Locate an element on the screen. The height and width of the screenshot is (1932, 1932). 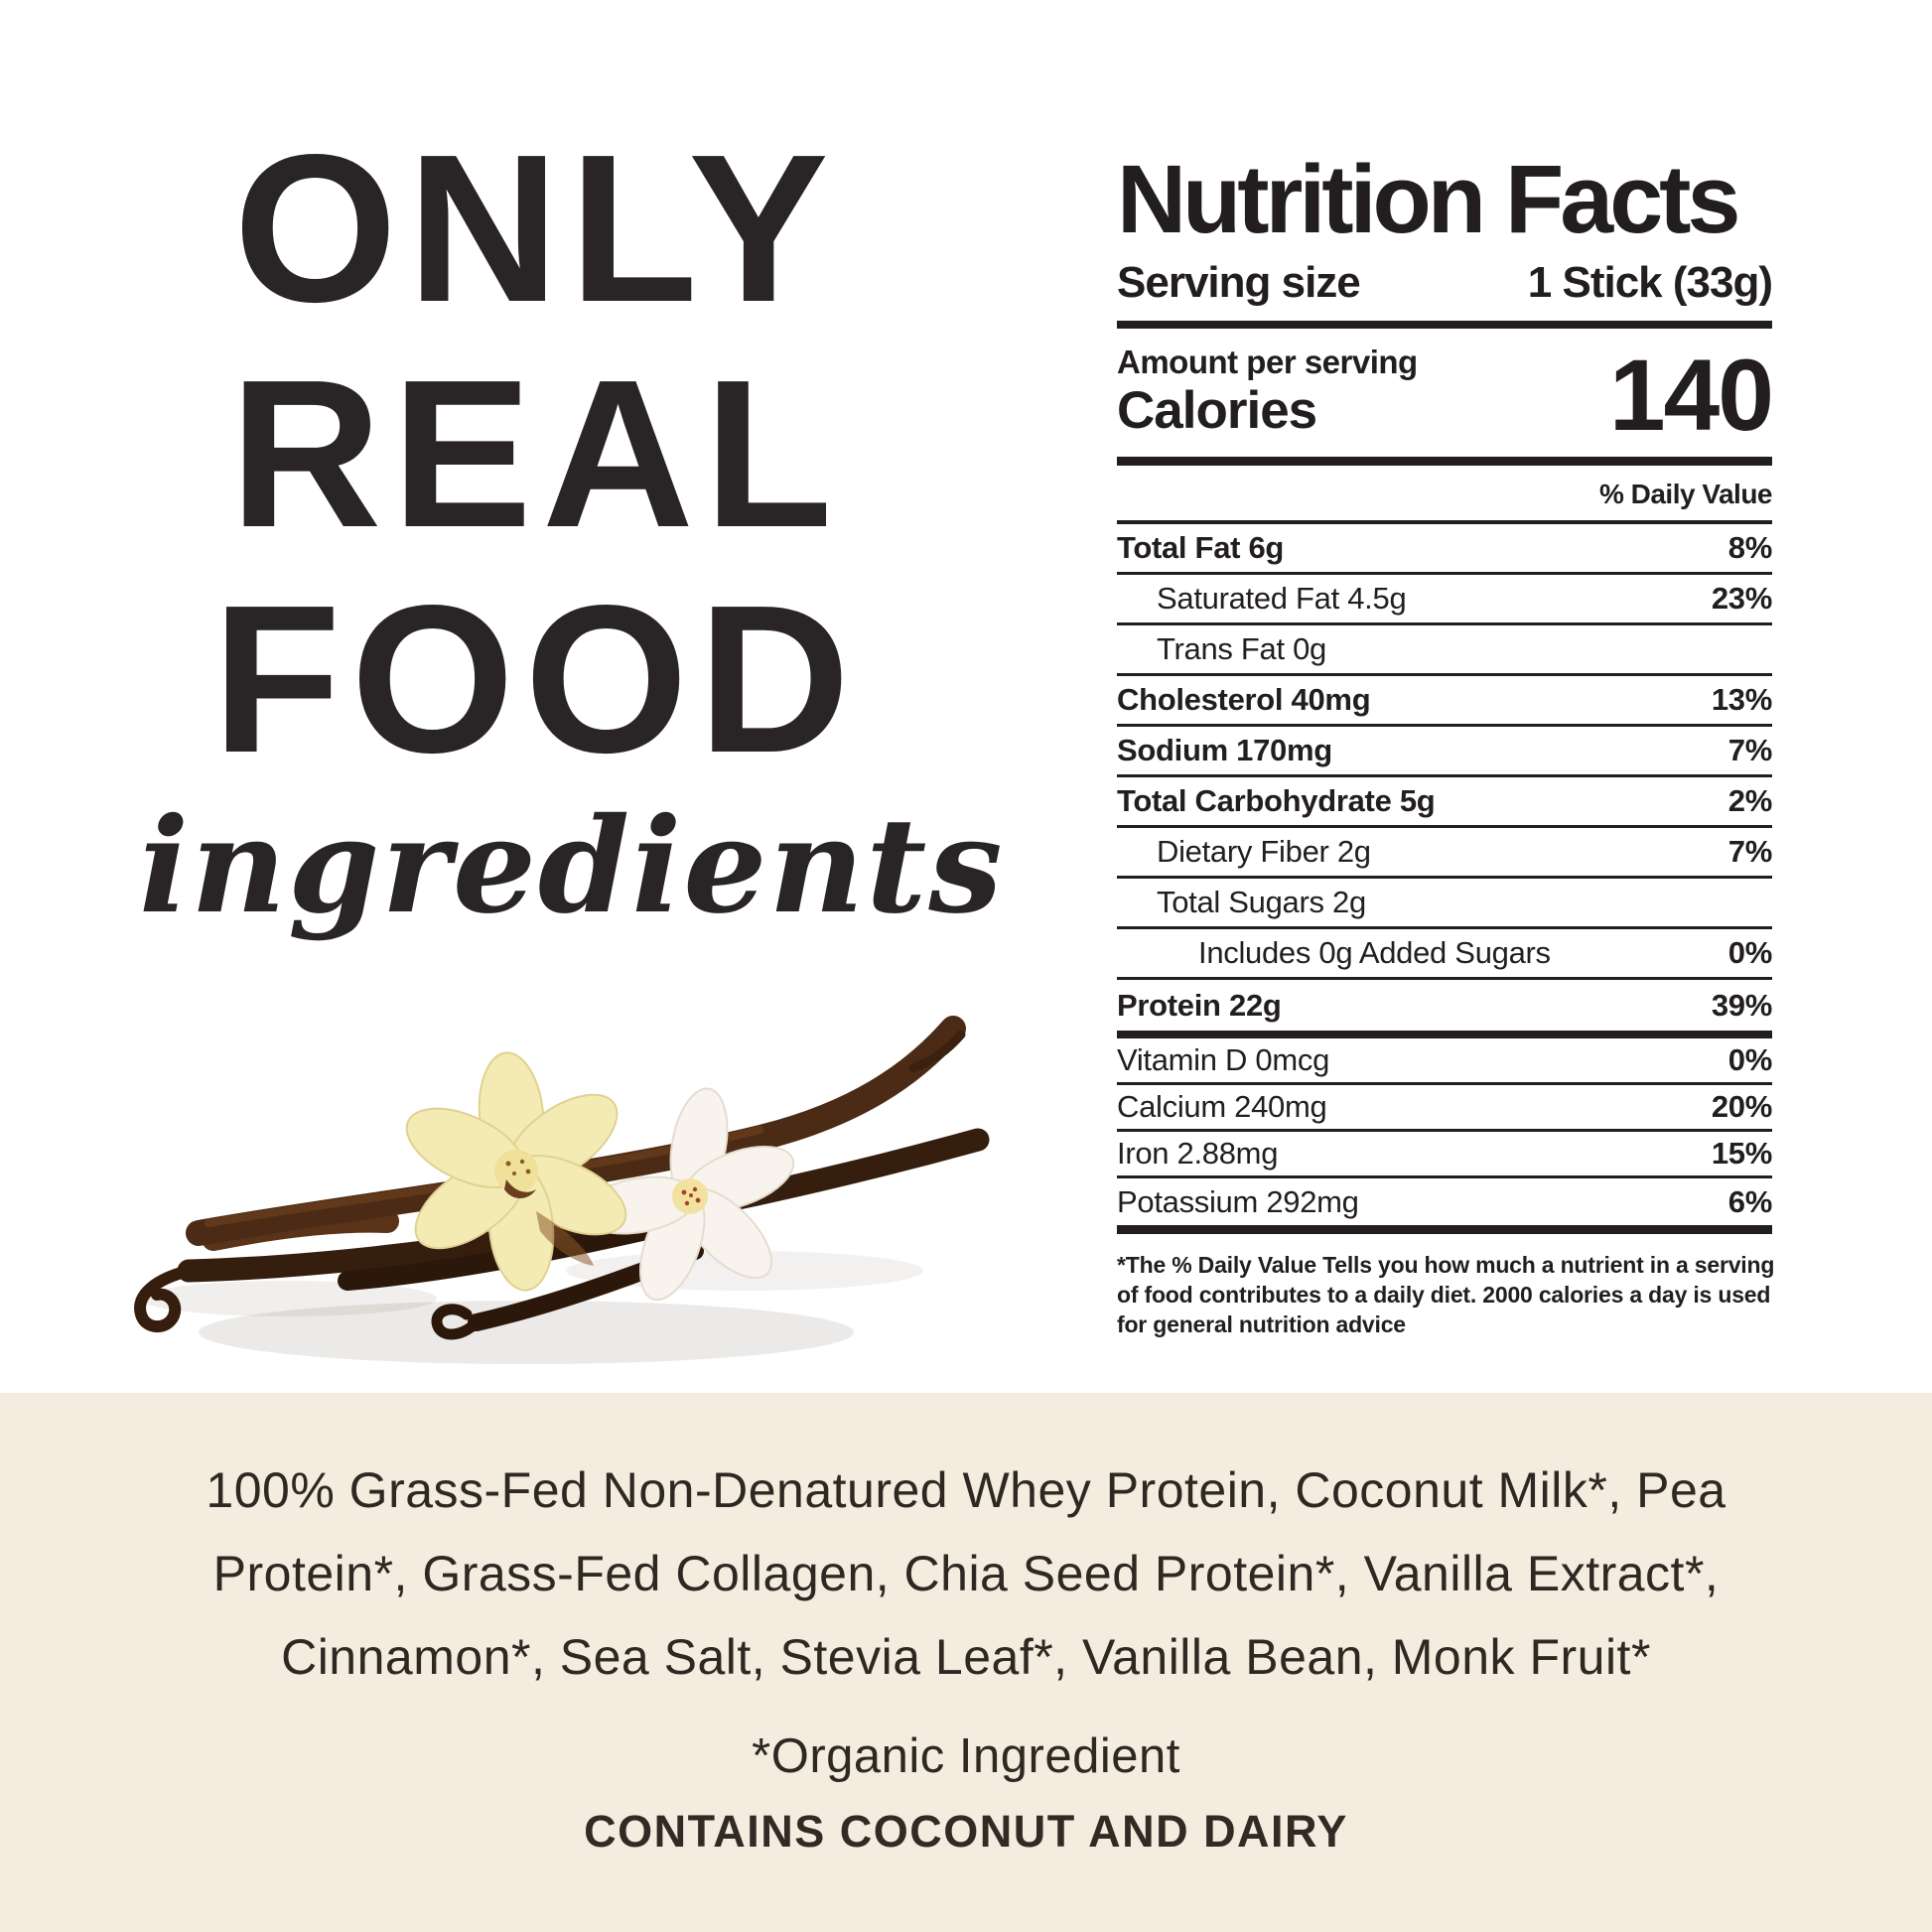
allergen-statement: CONTAINS COCONUT AND DAIRY is located at coordinates (966, 1831).